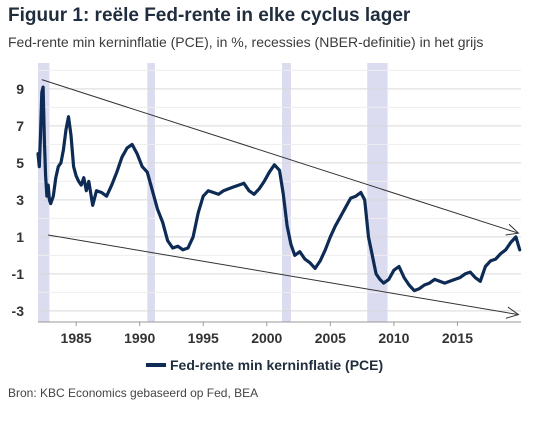  Describe the element at coordinates (203, 338) in the screenshot. I see `x-tick-label: 1995` at that location.